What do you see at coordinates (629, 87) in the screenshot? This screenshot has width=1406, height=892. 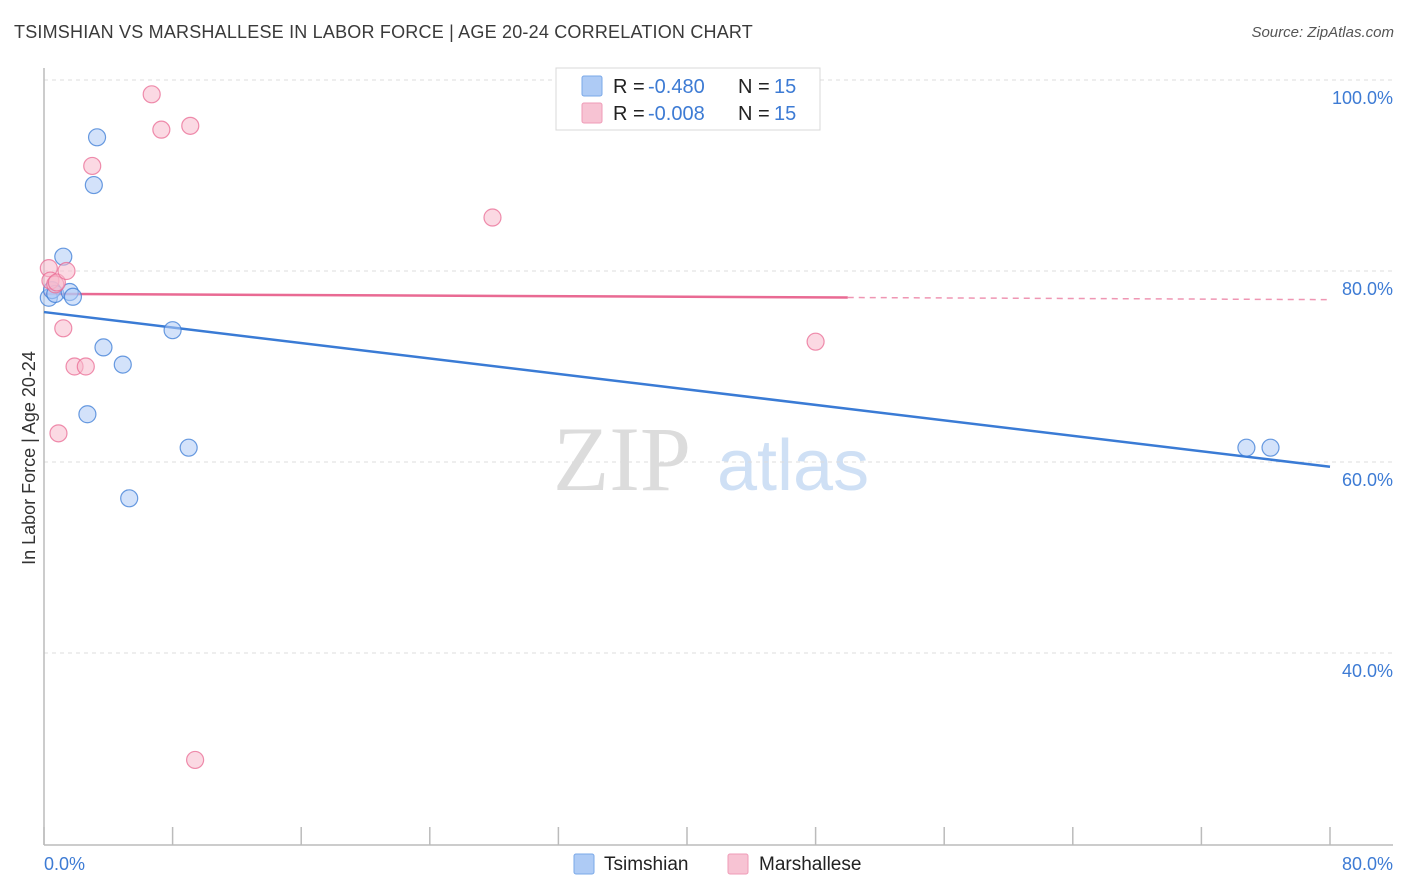 I see `legend-r-label-1: R =` at bounding box center [629, 87].